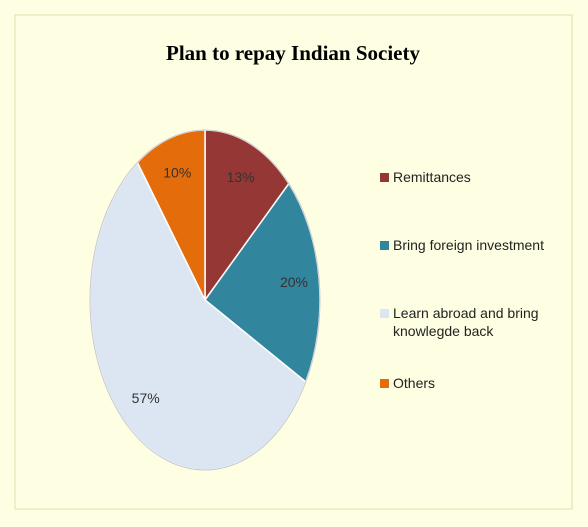 The height and width of the screenshot is (527, 588). What do you see at coordinates (468, 245) in the screenshot?
I see `legend-label: Bring foreign investment` at bounding box center [468, 245].